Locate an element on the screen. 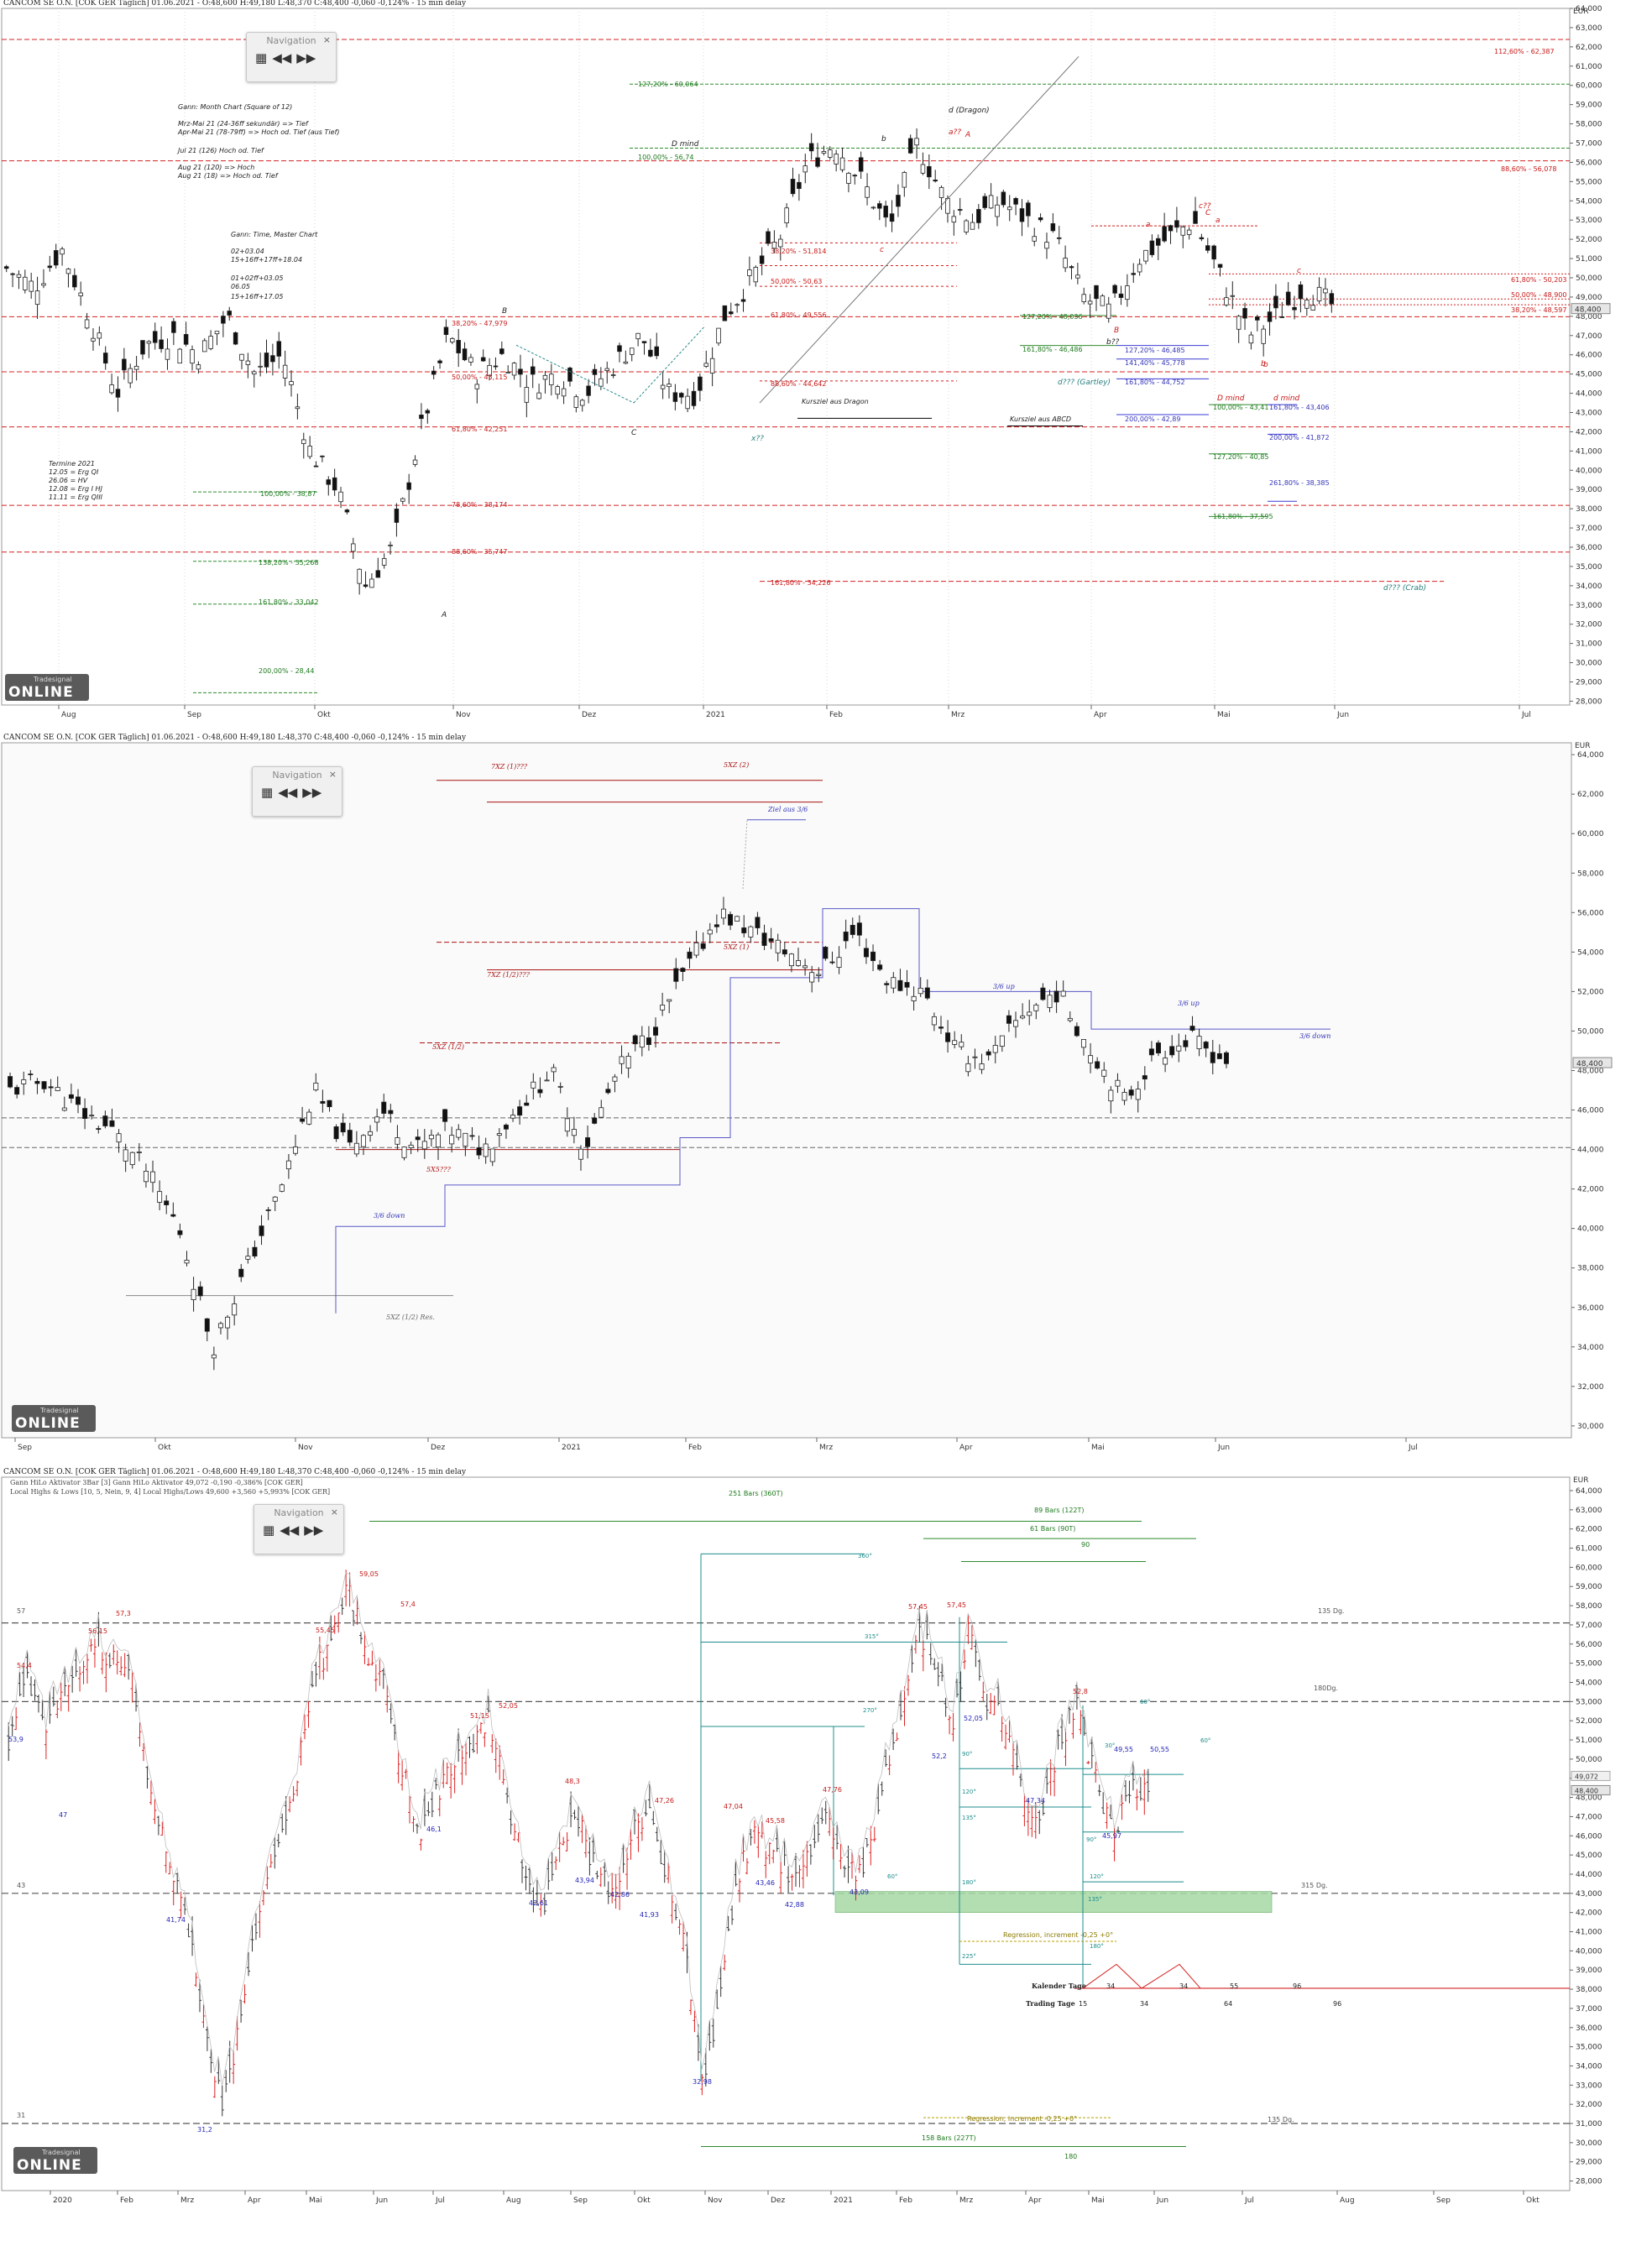  fib-label: 50,00% - 50,63 is located at coordinates (797, 281).